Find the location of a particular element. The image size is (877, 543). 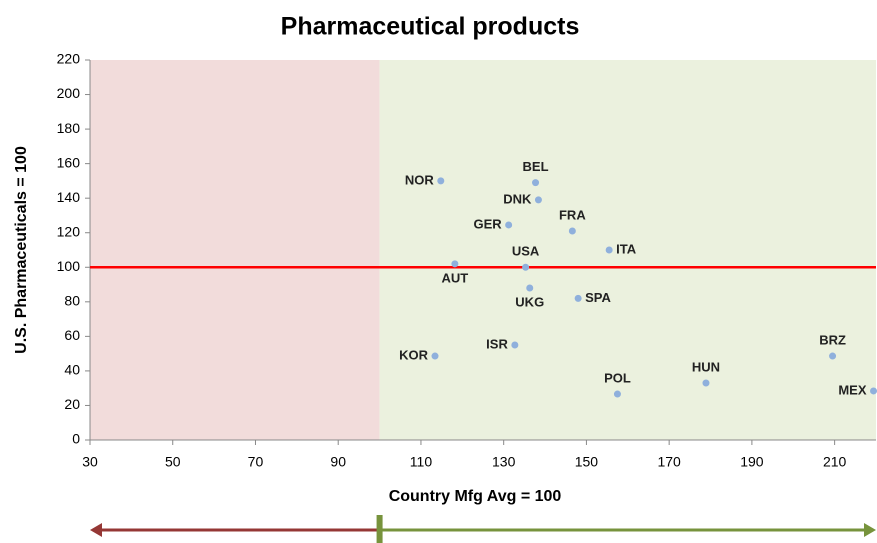

arrow-left-head is located at coordinates (96, 530).